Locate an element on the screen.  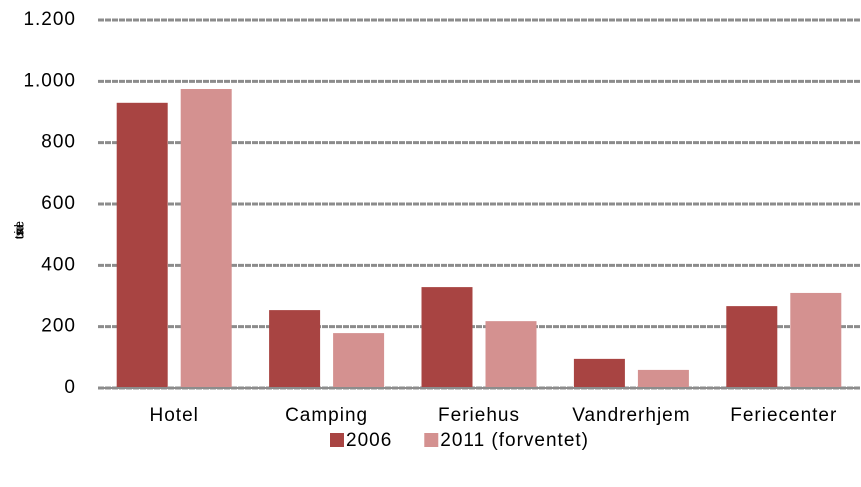
x-tick-label: Hotel is located at coordinates (174, 415).